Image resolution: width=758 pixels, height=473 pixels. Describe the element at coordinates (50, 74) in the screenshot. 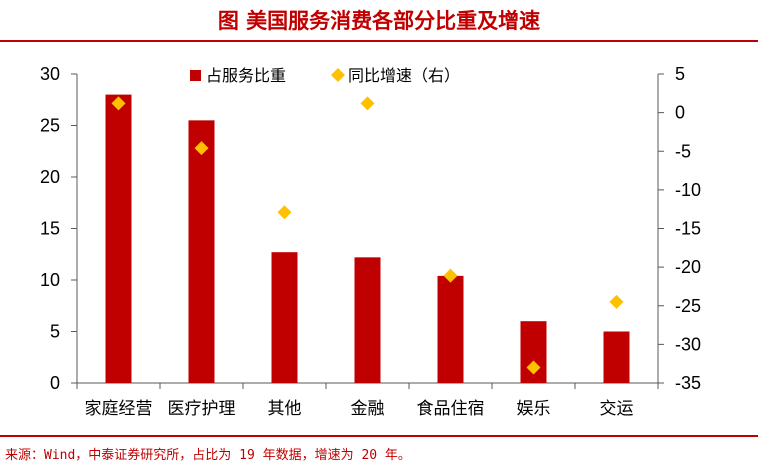

I see `left-tick-label: 30` at that location.